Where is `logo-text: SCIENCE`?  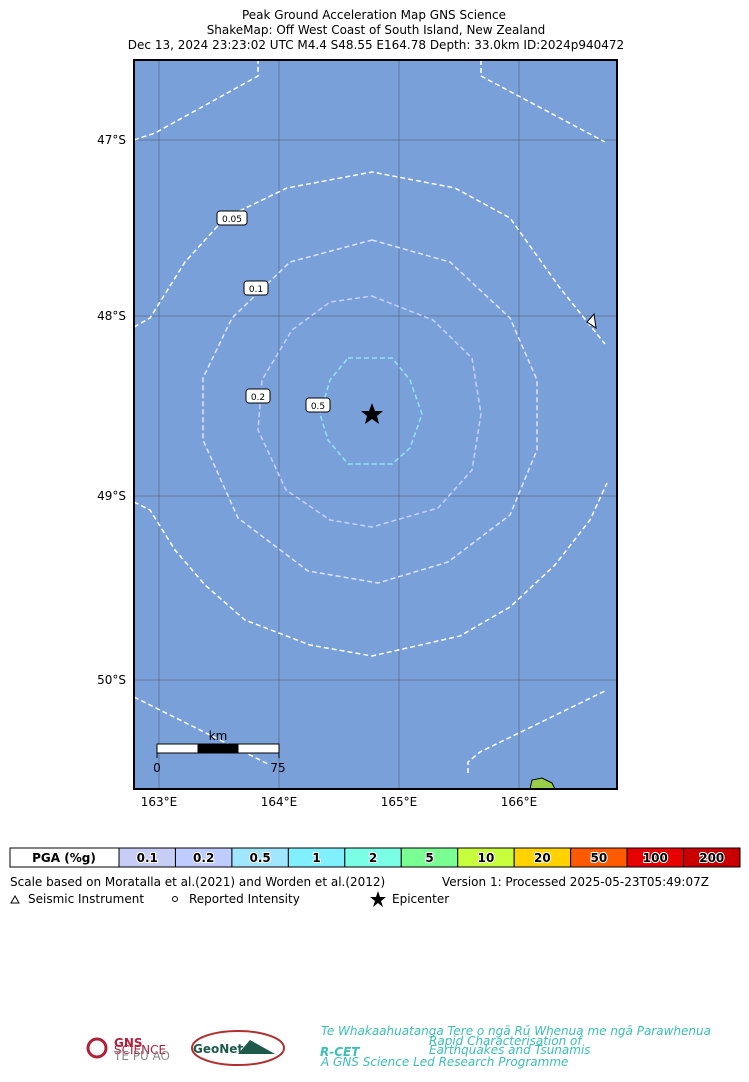
logo-text: SCIENCE is located at coordinates (140, 1050).